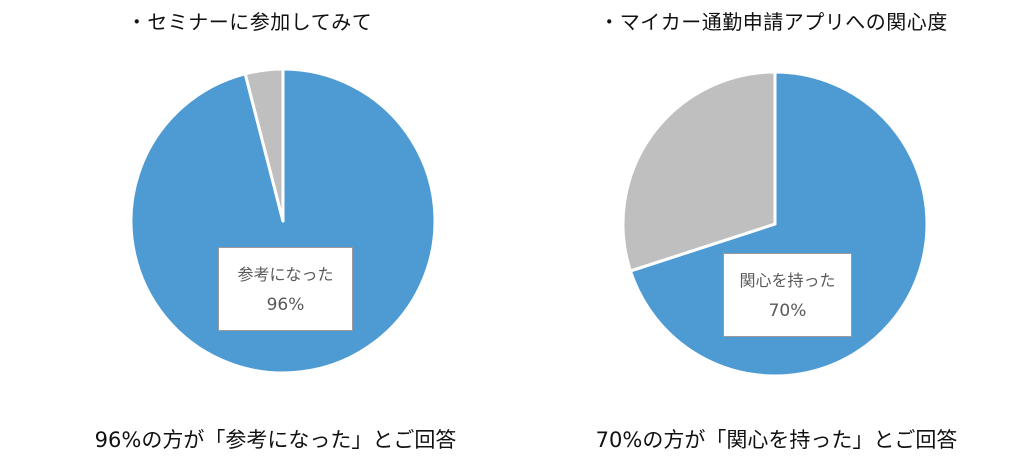  Describe the element at coordinates (285, 274) in the screenshot. I see `data-label-name: 参考になった` at that location.